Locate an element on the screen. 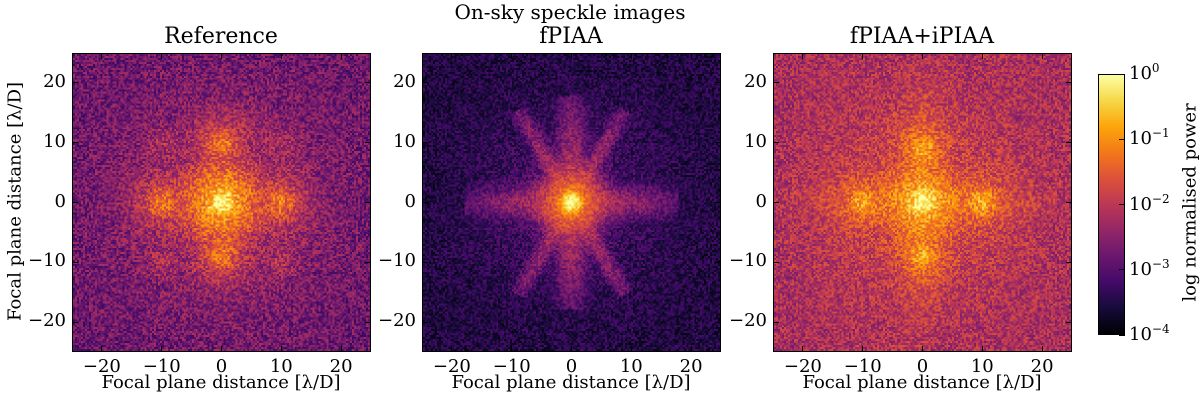  tick-exponent: −4 is located at coordinates (1160, 329).